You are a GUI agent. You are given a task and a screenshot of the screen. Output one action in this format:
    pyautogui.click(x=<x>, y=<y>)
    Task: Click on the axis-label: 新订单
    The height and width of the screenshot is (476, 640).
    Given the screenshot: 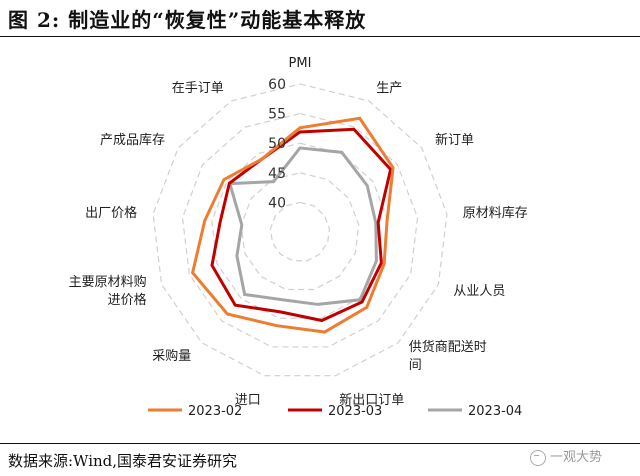 What is the action you would take?
    pyautogui.click(x=454, y=140)
    